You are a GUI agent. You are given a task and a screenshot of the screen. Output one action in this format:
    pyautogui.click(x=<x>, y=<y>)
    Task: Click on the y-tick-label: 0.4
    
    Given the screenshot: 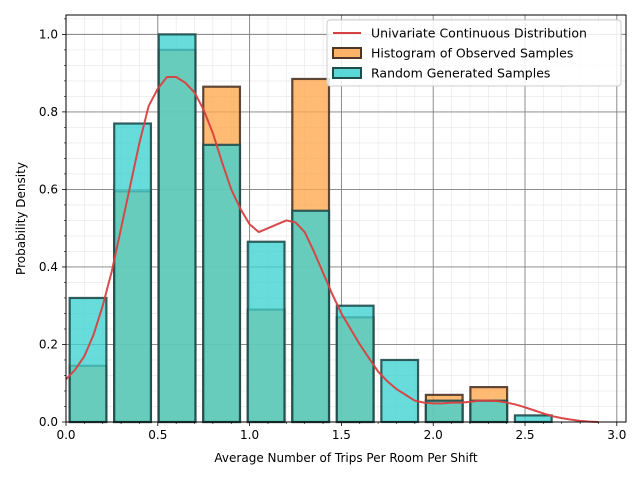 What is the action you would take?
    pyautogui.click(x=48, y=267)
    